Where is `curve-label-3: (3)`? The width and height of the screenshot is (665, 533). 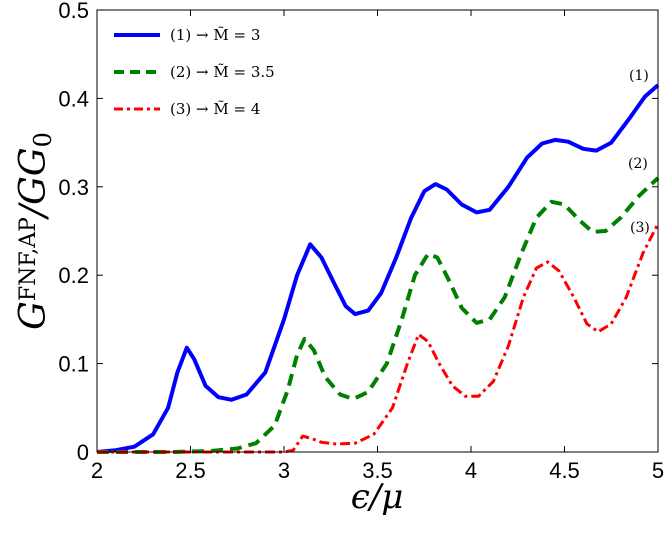 curve-label-3: (3) is located at coordinates (640, 228).